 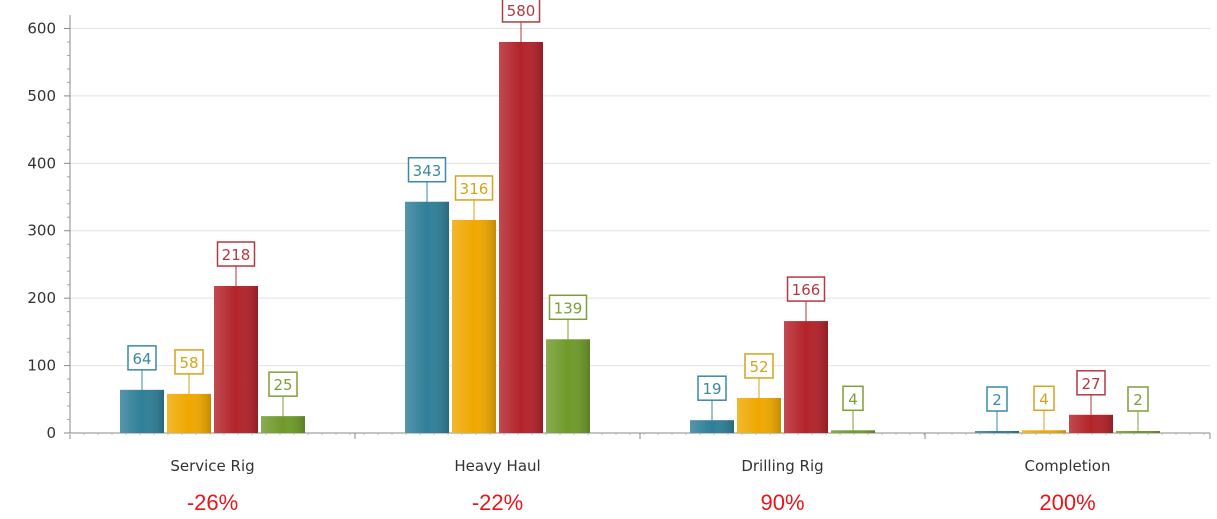 I want to click on y-tick-label: 200, so click(x=41, y=298).